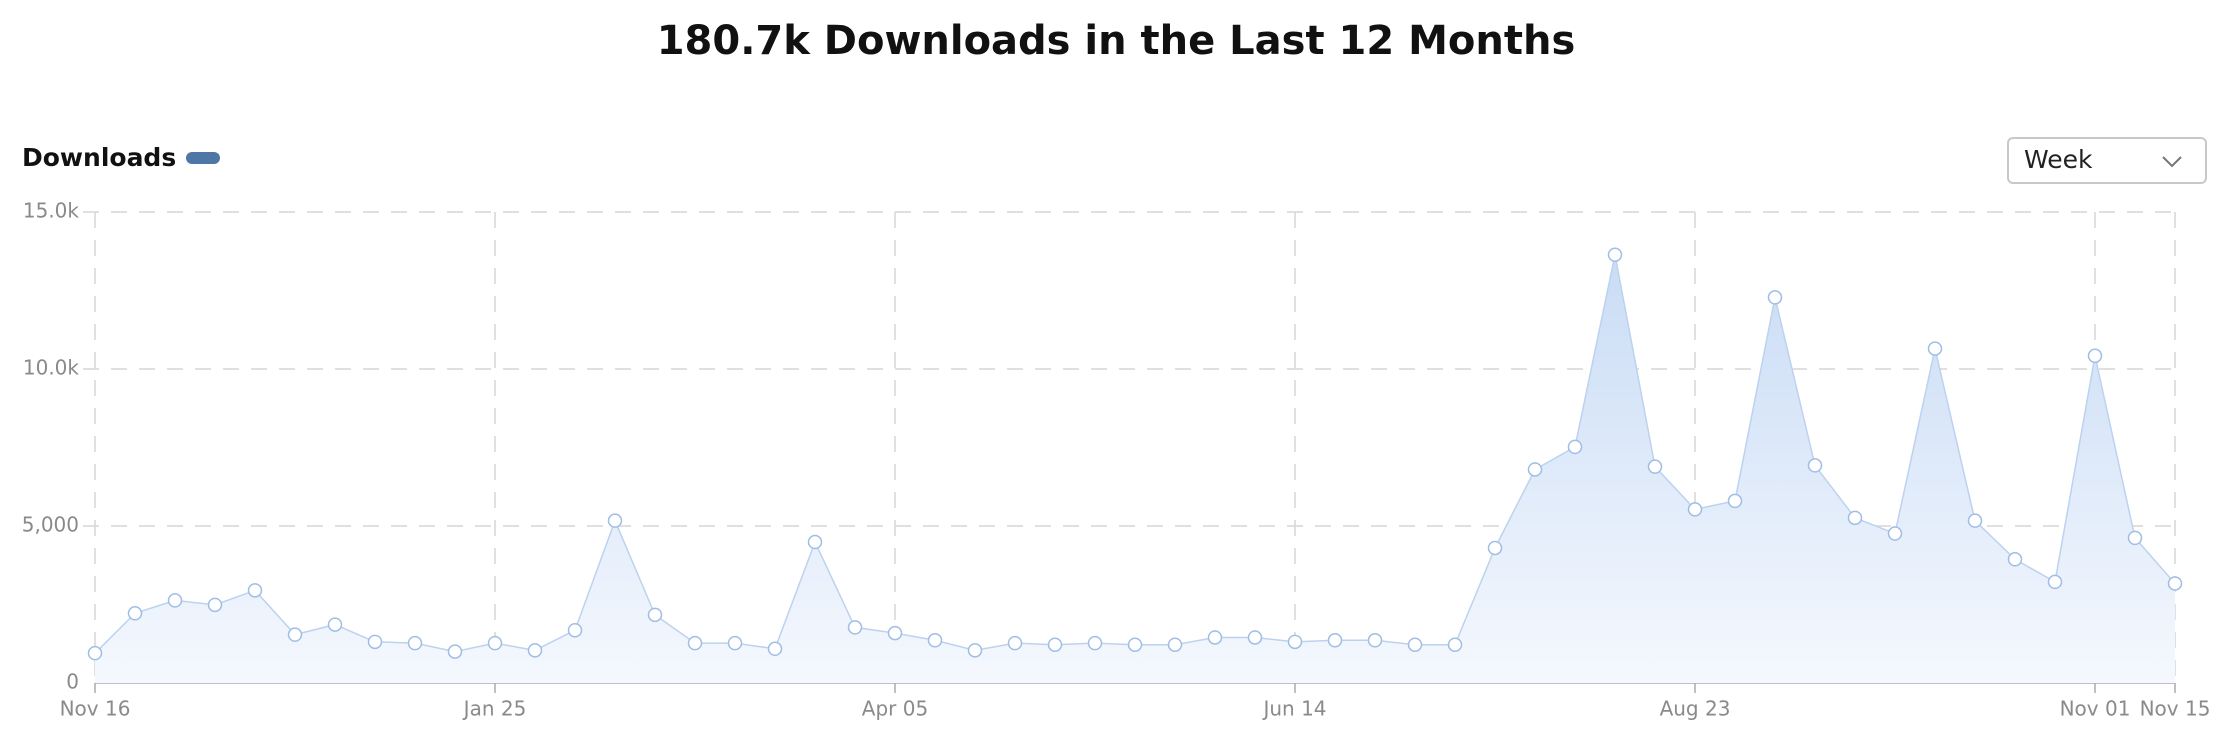  Describe the element at coordinates (99, 157) in the screenshot. I see `legend-label: Downloads` at that location.